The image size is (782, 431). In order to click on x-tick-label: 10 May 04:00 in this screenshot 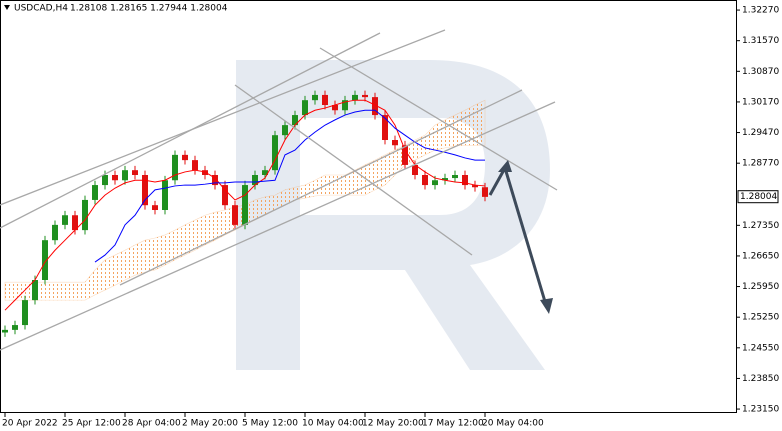, I will do `click(333, 424)`.